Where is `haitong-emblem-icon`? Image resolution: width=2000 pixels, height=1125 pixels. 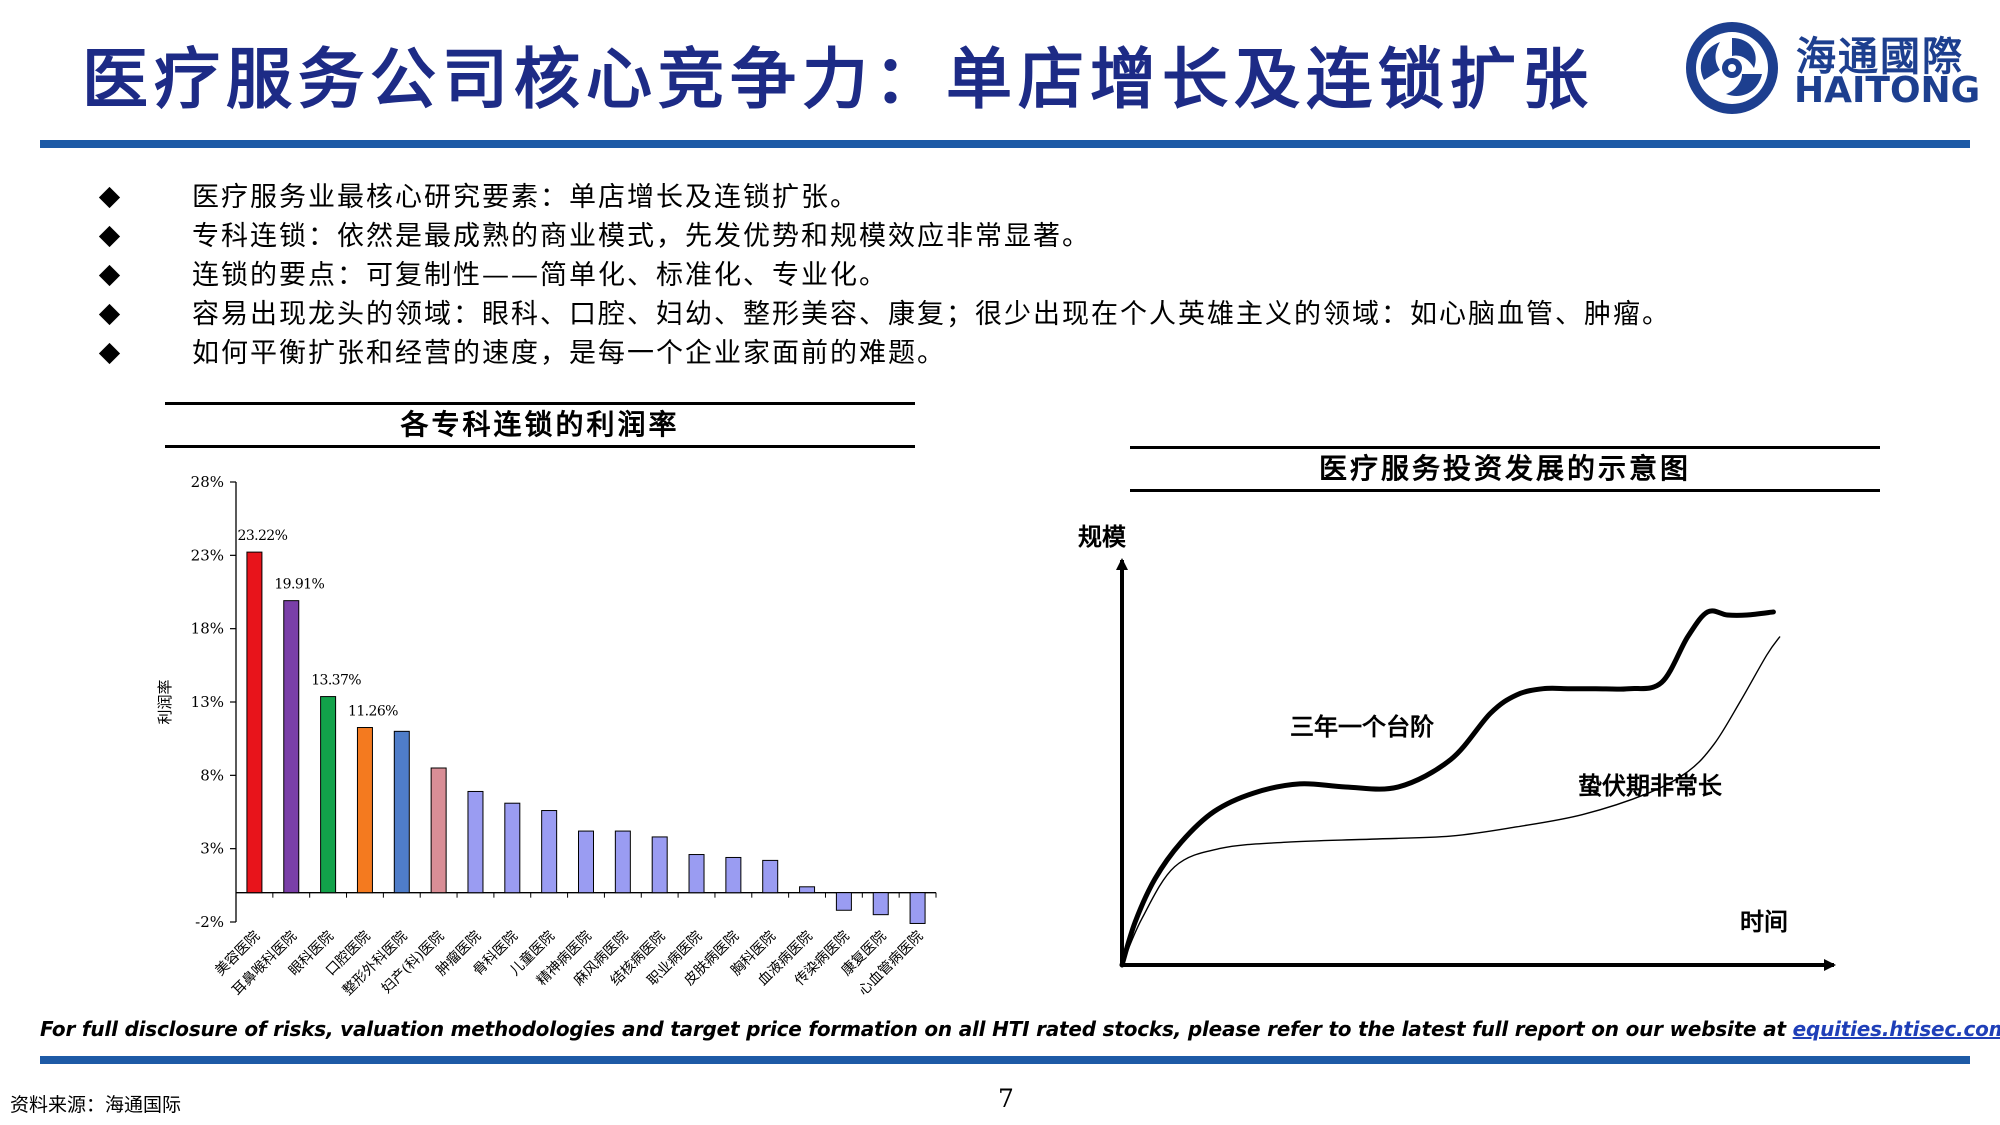 haitong-emblem-icon is located at coordinates (1732, 68).